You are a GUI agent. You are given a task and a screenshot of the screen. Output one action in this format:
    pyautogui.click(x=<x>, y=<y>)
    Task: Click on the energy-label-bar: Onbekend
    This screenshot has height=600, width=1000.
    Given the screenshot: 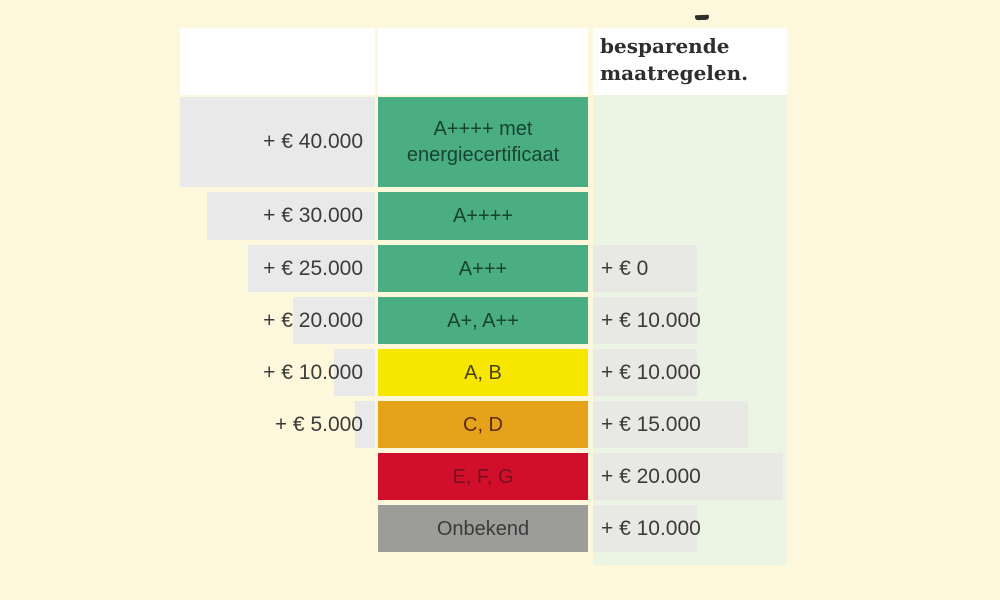 What is the action you would take?
    pyautogui.click(x=483, y=528)
    